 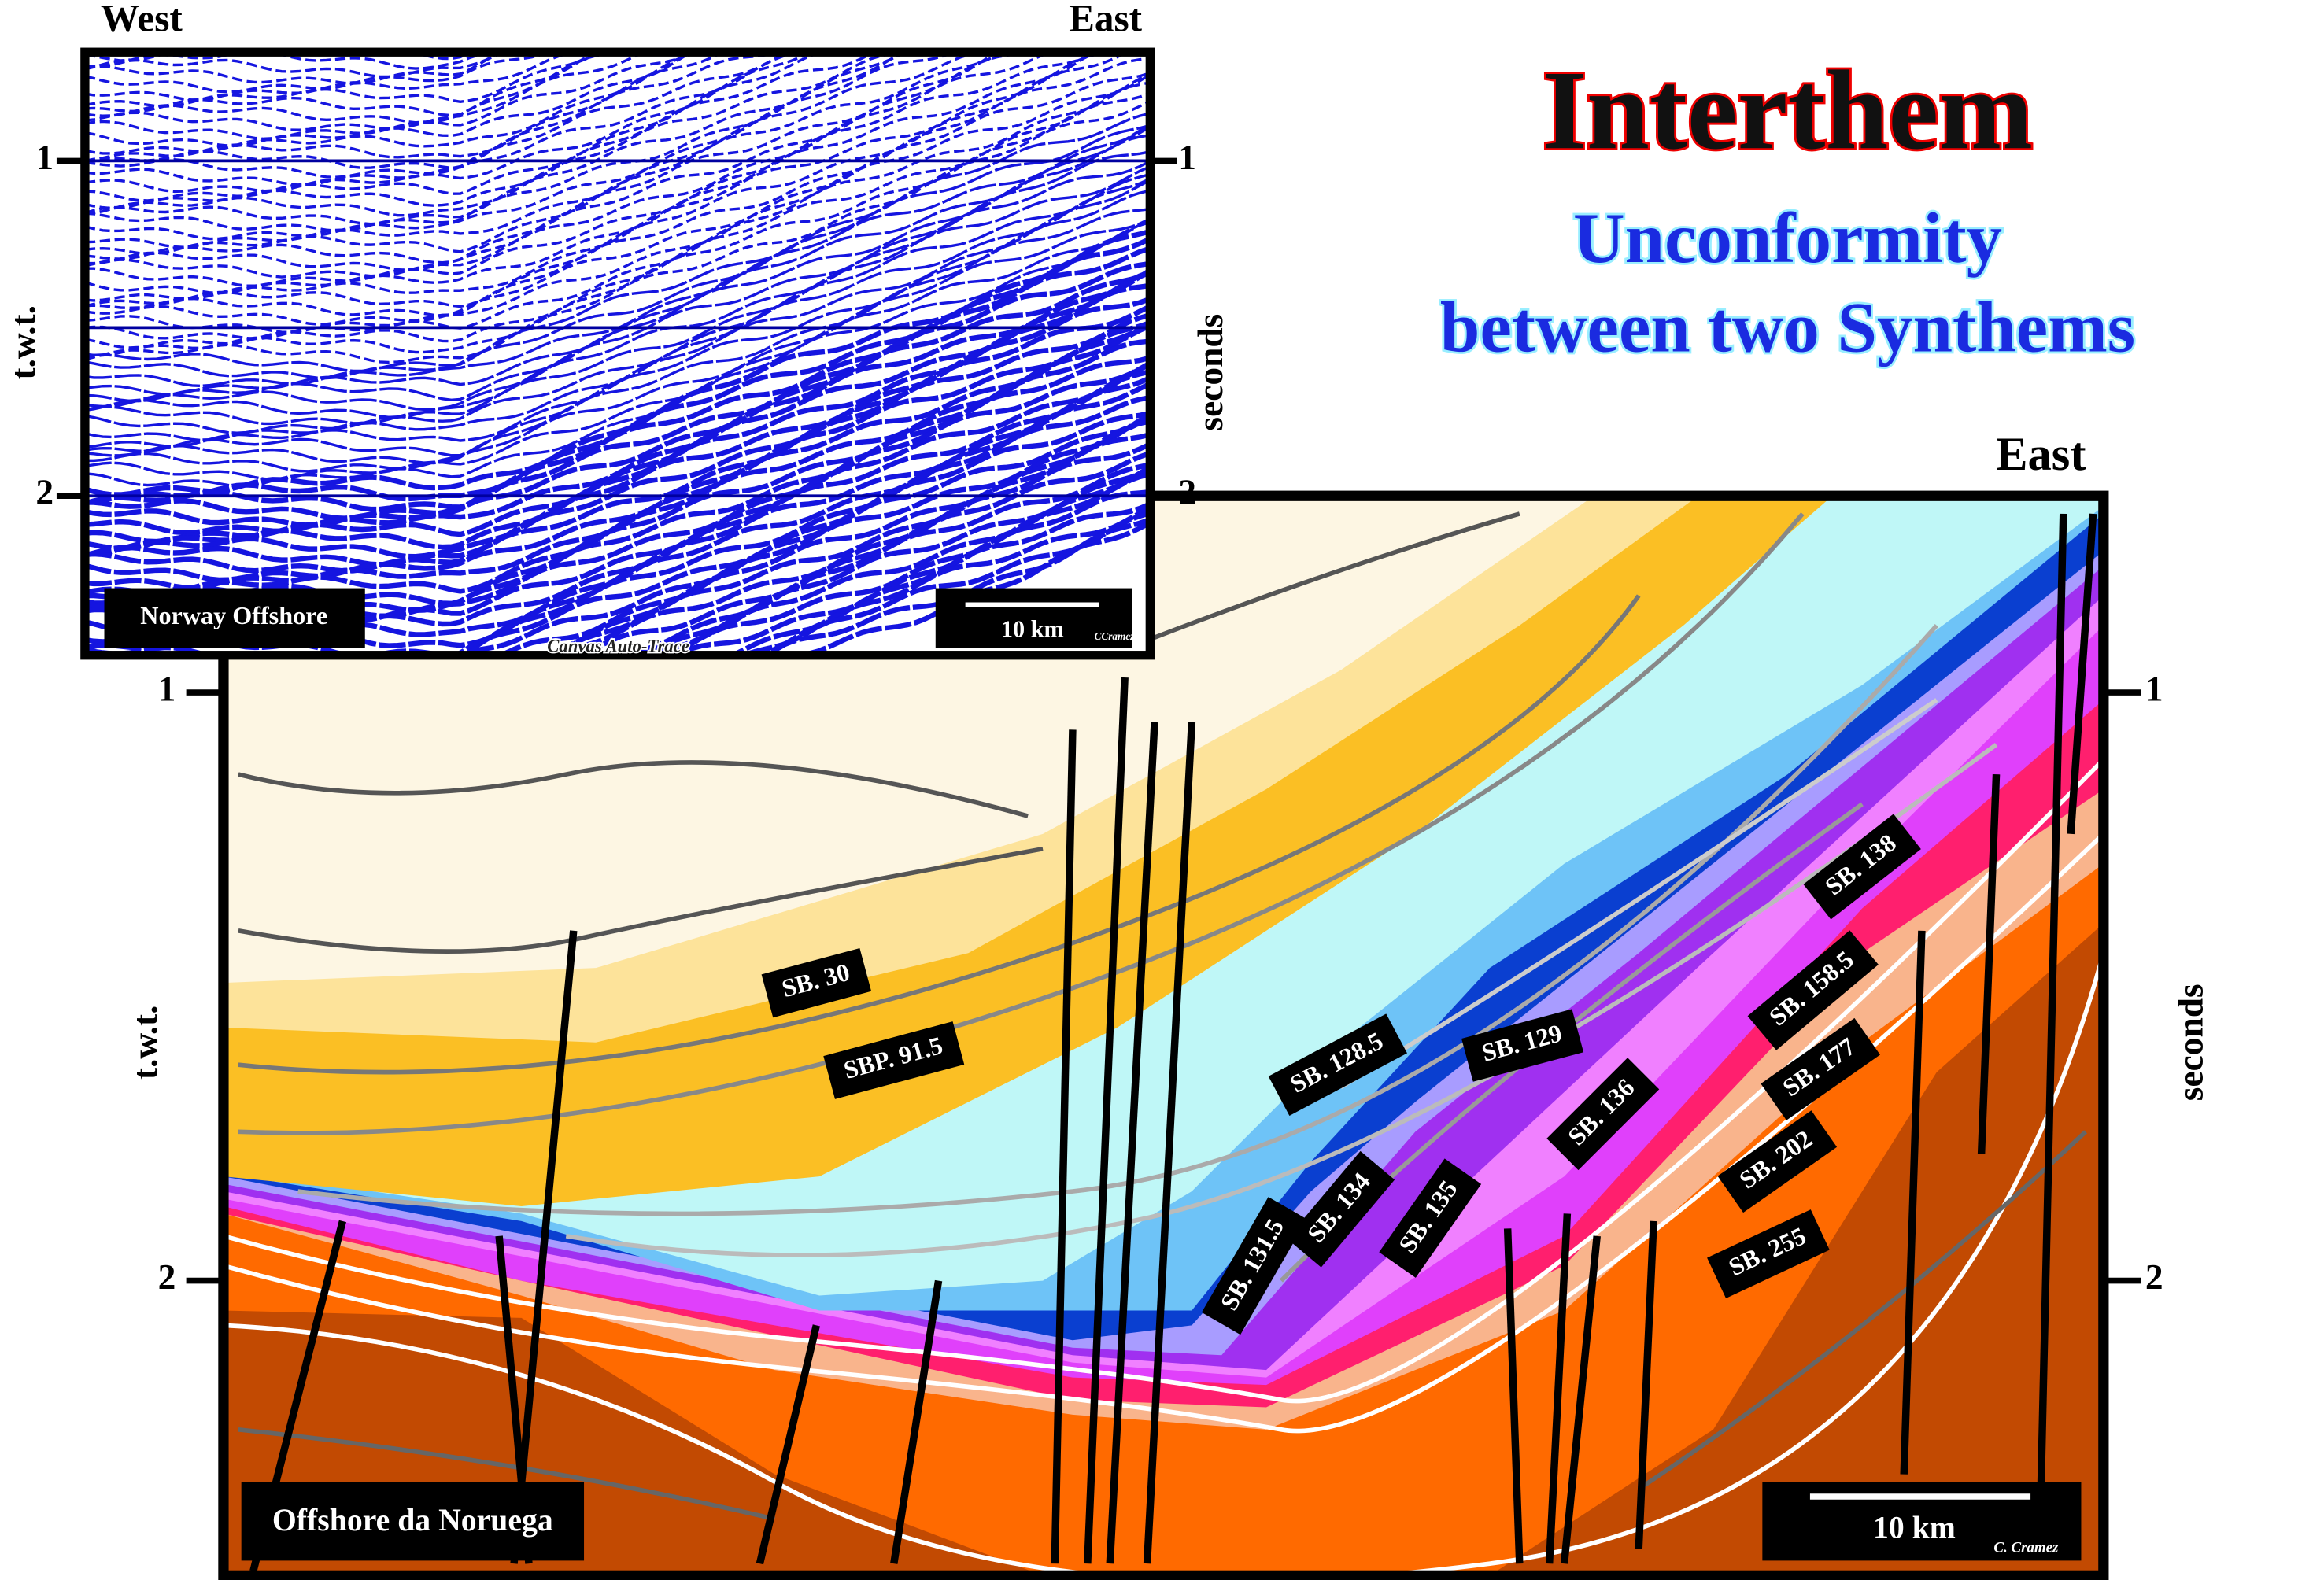 I want to click on credit: C. Cramez, so click(x=2026, y=1548).